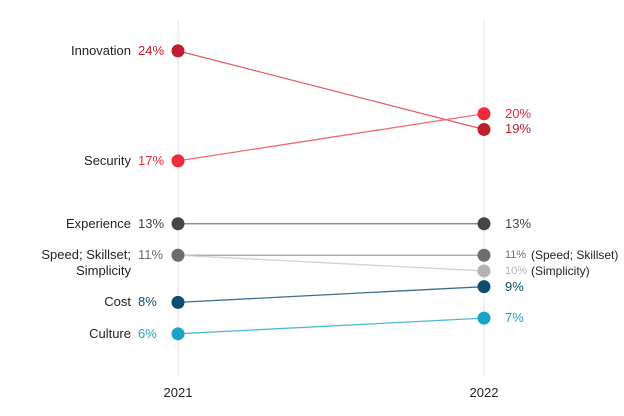 The image size is (624, 416). What do you see at coordinates (514, 286) in the screenshot?
I see `value-label: 9%` at bounding box center [514, 286].